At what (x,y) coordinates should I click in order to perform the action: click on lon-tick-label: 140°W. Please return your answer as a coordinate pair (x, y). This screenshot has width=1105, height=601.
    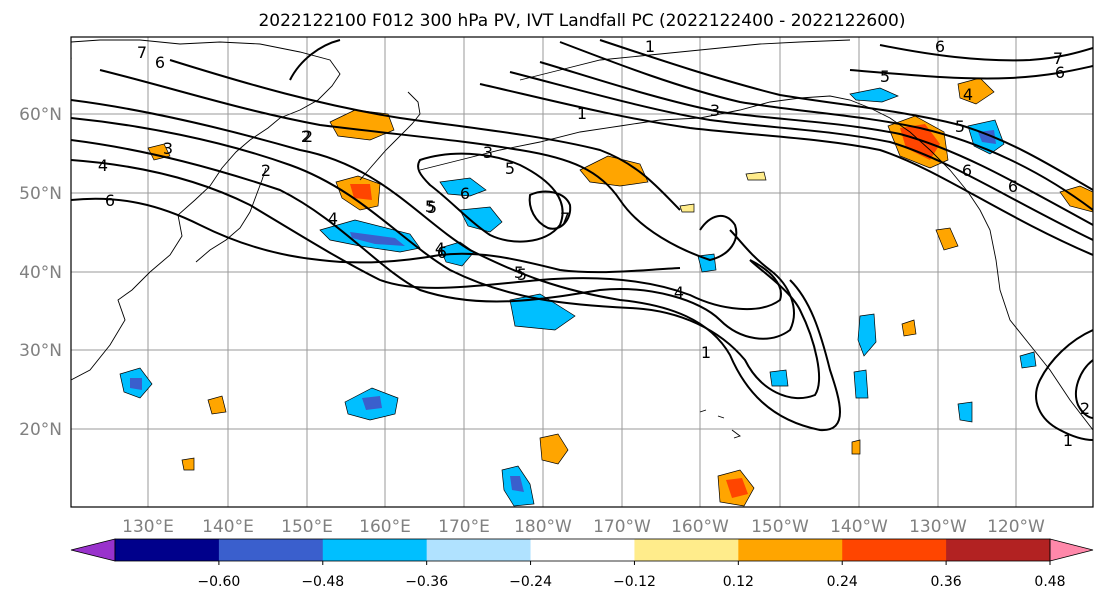
    Looking at the image, I should click on (859, 527).